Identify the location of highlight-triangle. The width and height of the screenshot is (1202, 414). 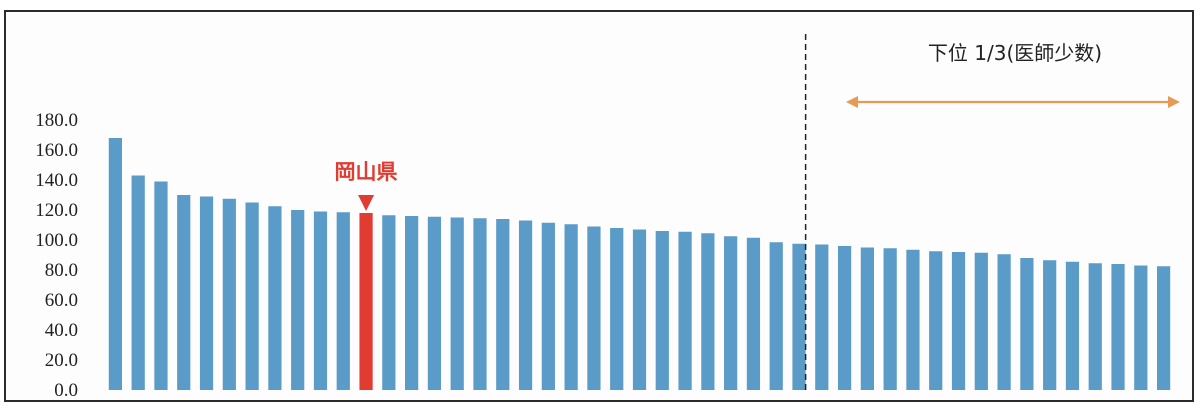
(366, 203).